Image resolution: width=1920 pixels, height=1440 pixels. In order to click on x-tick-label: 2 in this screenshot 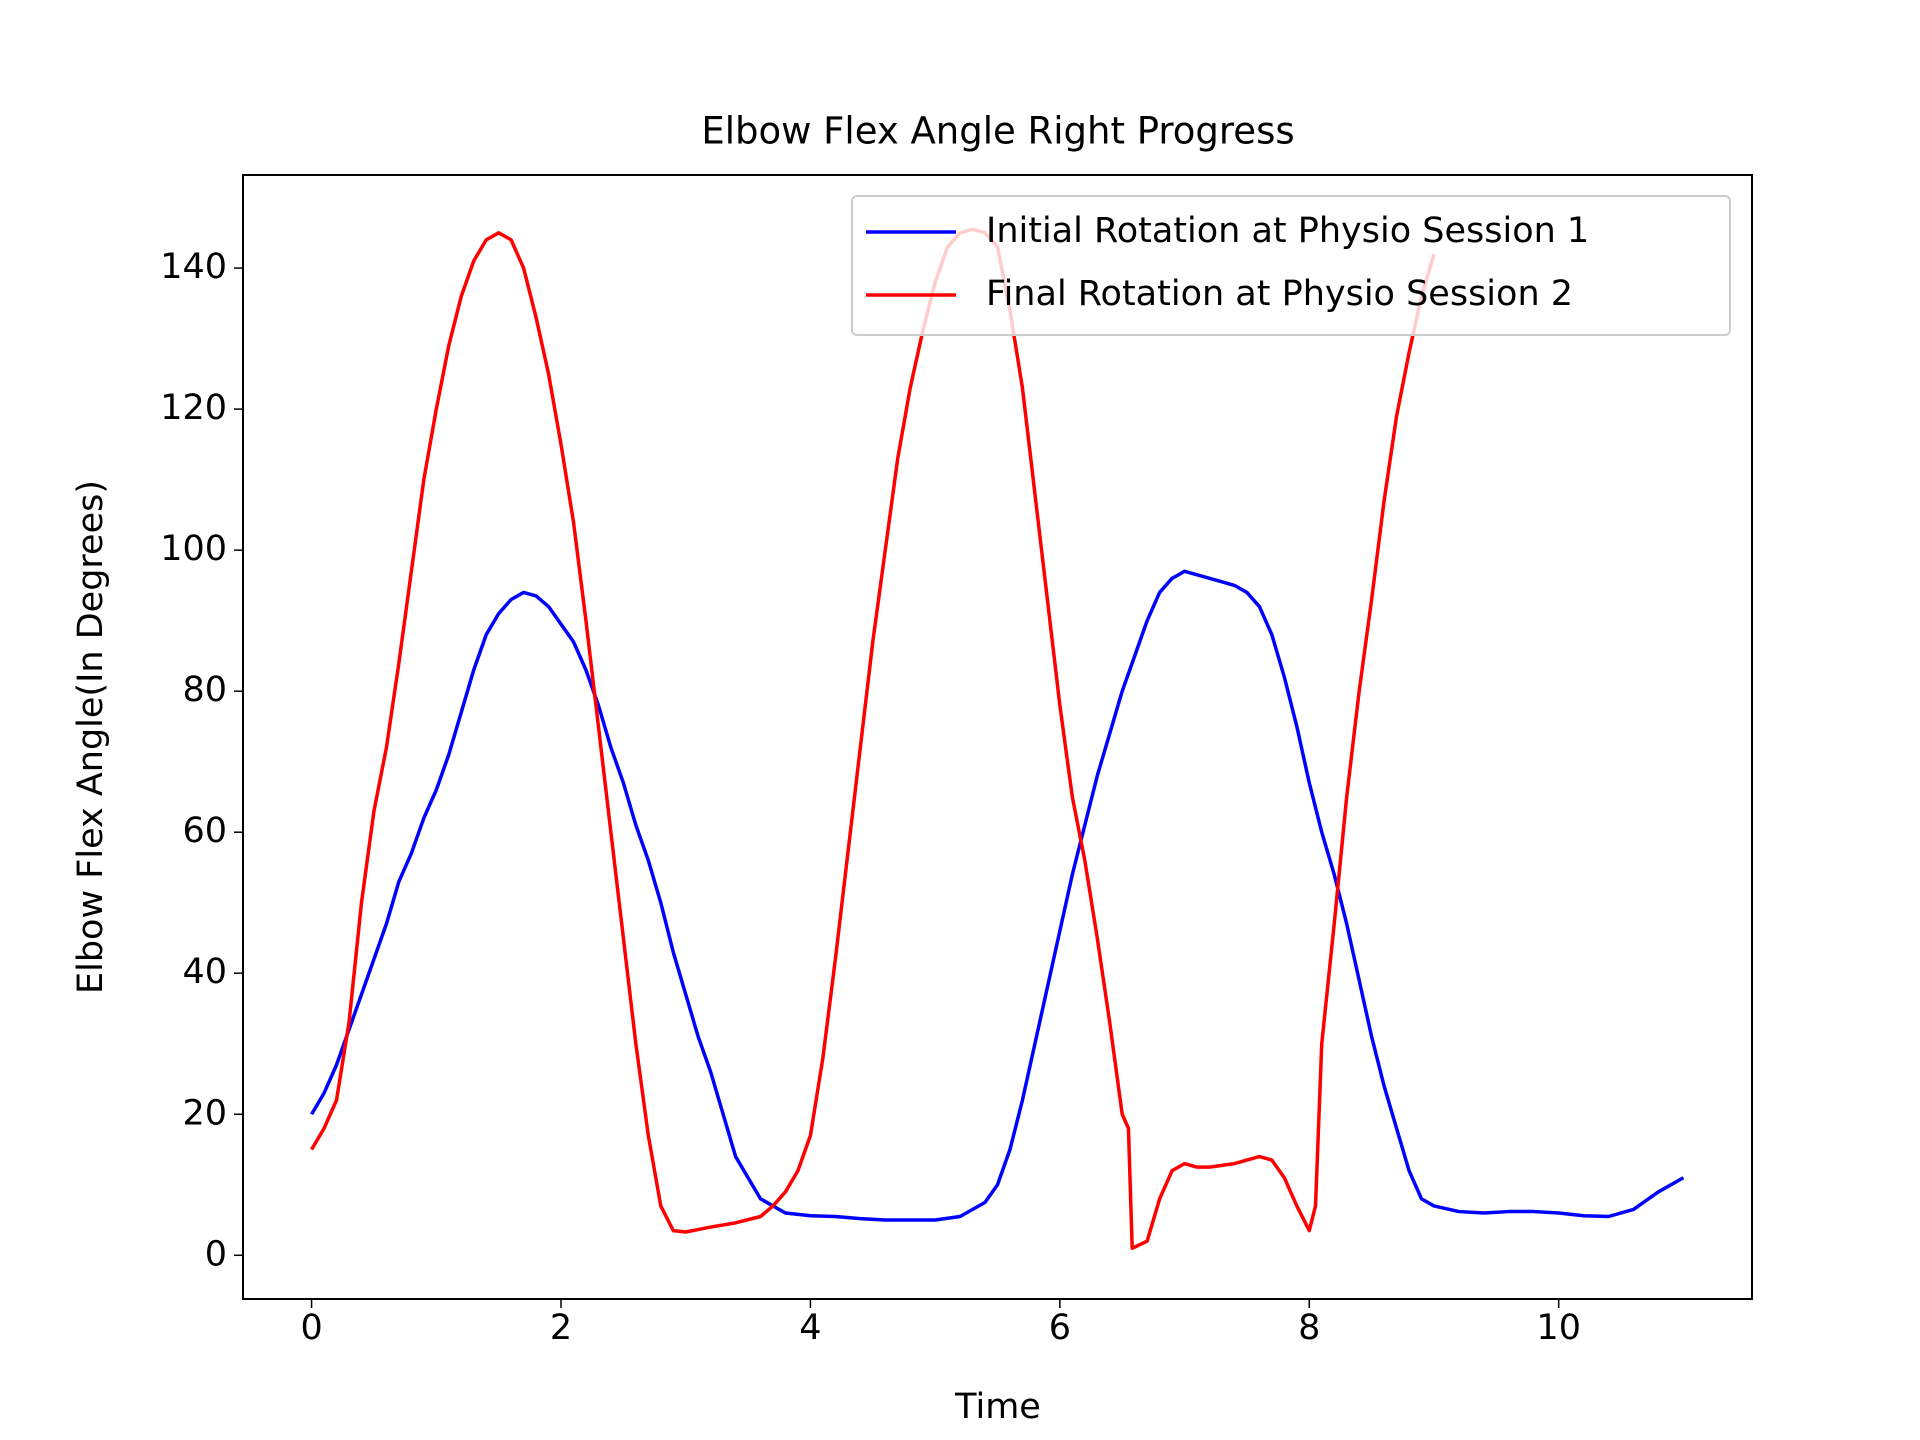, I will do `click(561, 1328)`.